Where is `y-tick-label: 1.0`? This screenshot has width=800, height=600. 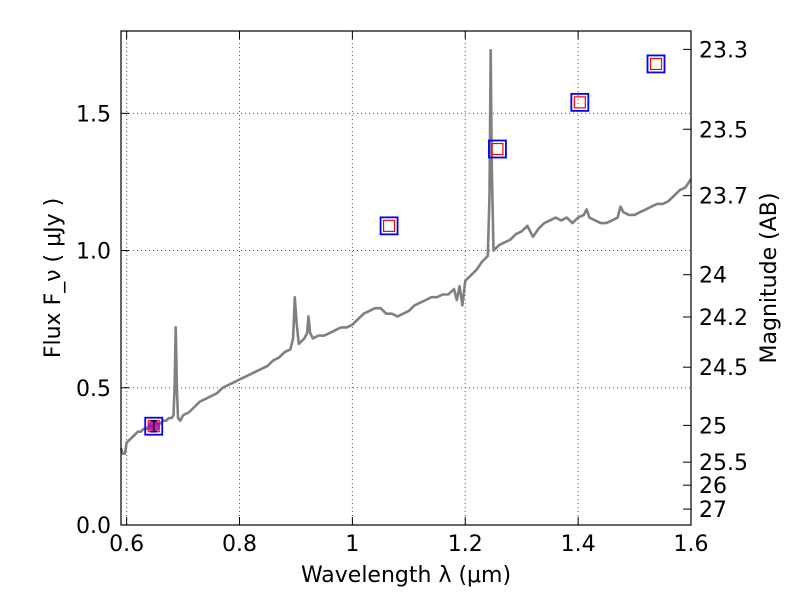 y-tick-label: 1.0 is located at coordinates (93, 252).